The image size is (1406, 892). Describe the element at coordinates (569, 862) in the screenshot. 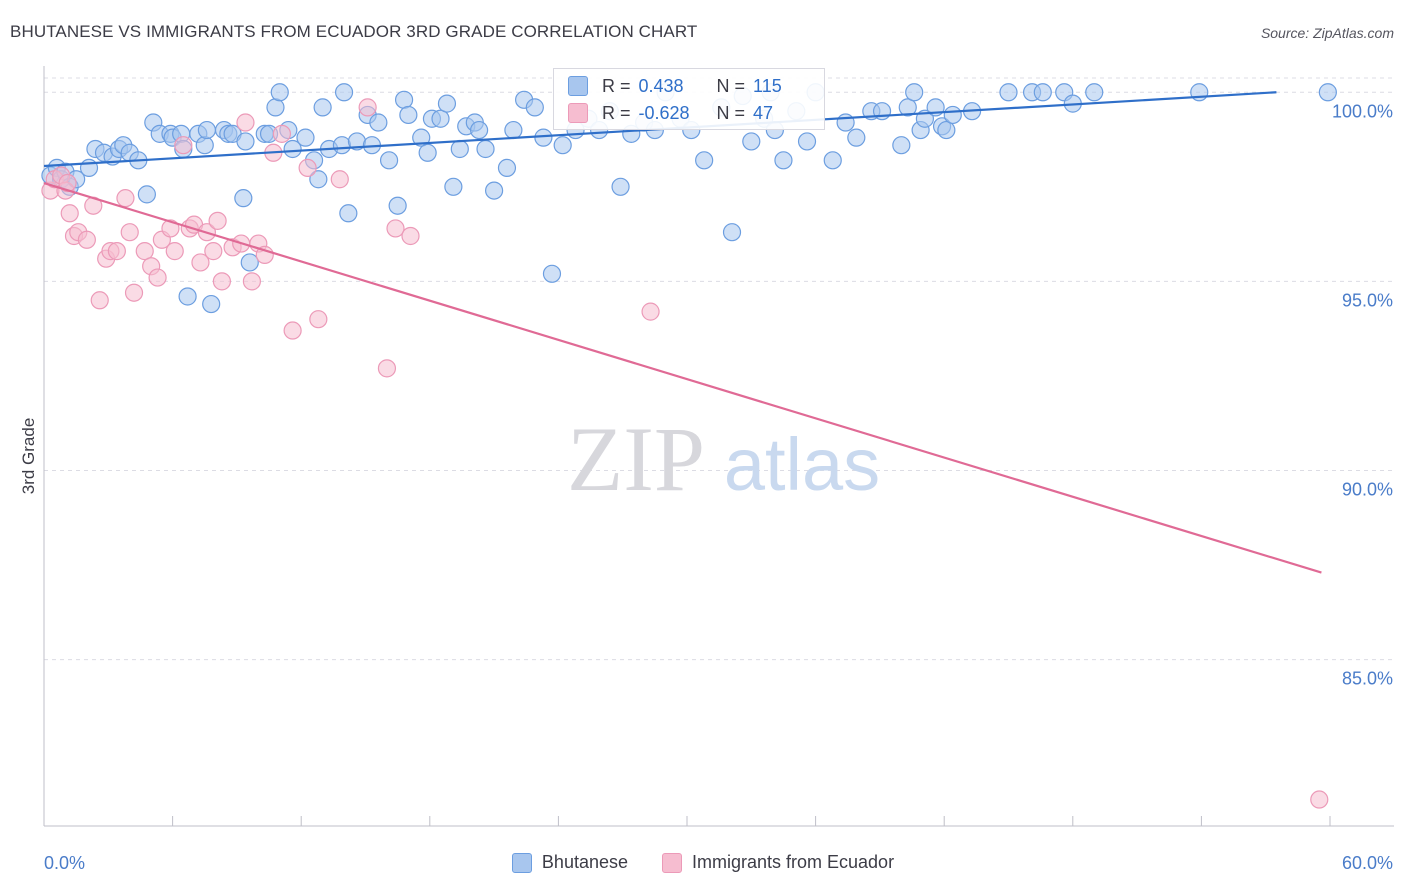

I see `legend-item-bhutanese: Bhutanese` at that location.